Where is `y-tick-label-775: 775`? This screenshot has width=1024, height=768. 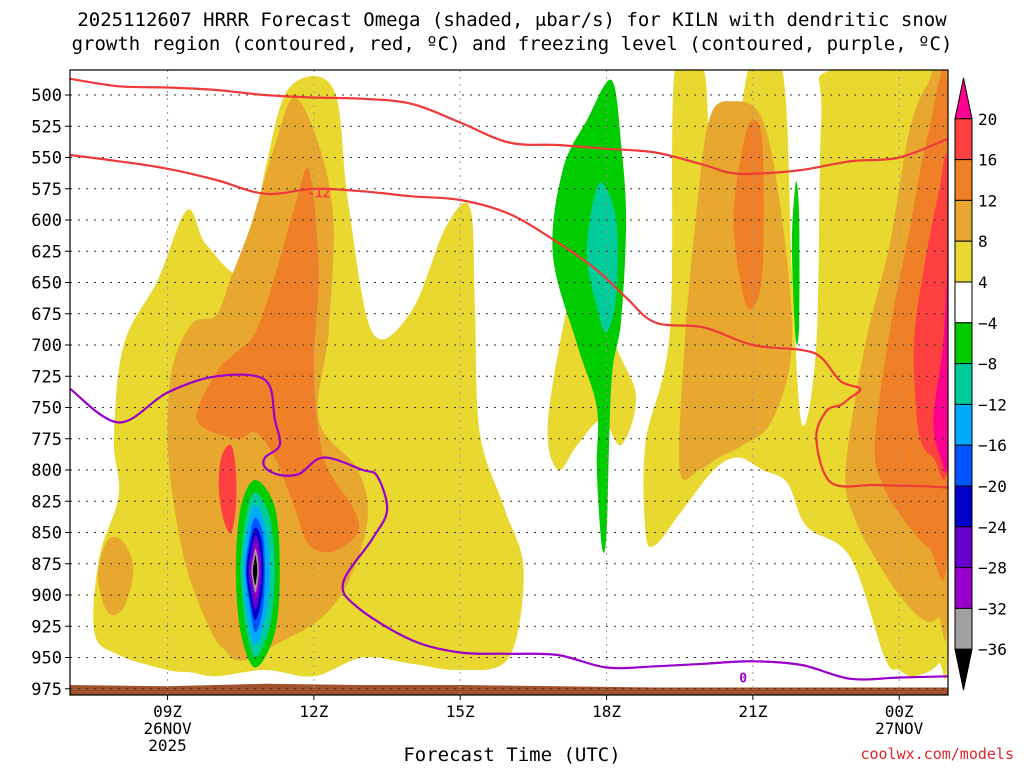
y-tick-label-775: 775 is located at coordinates (46, 440).